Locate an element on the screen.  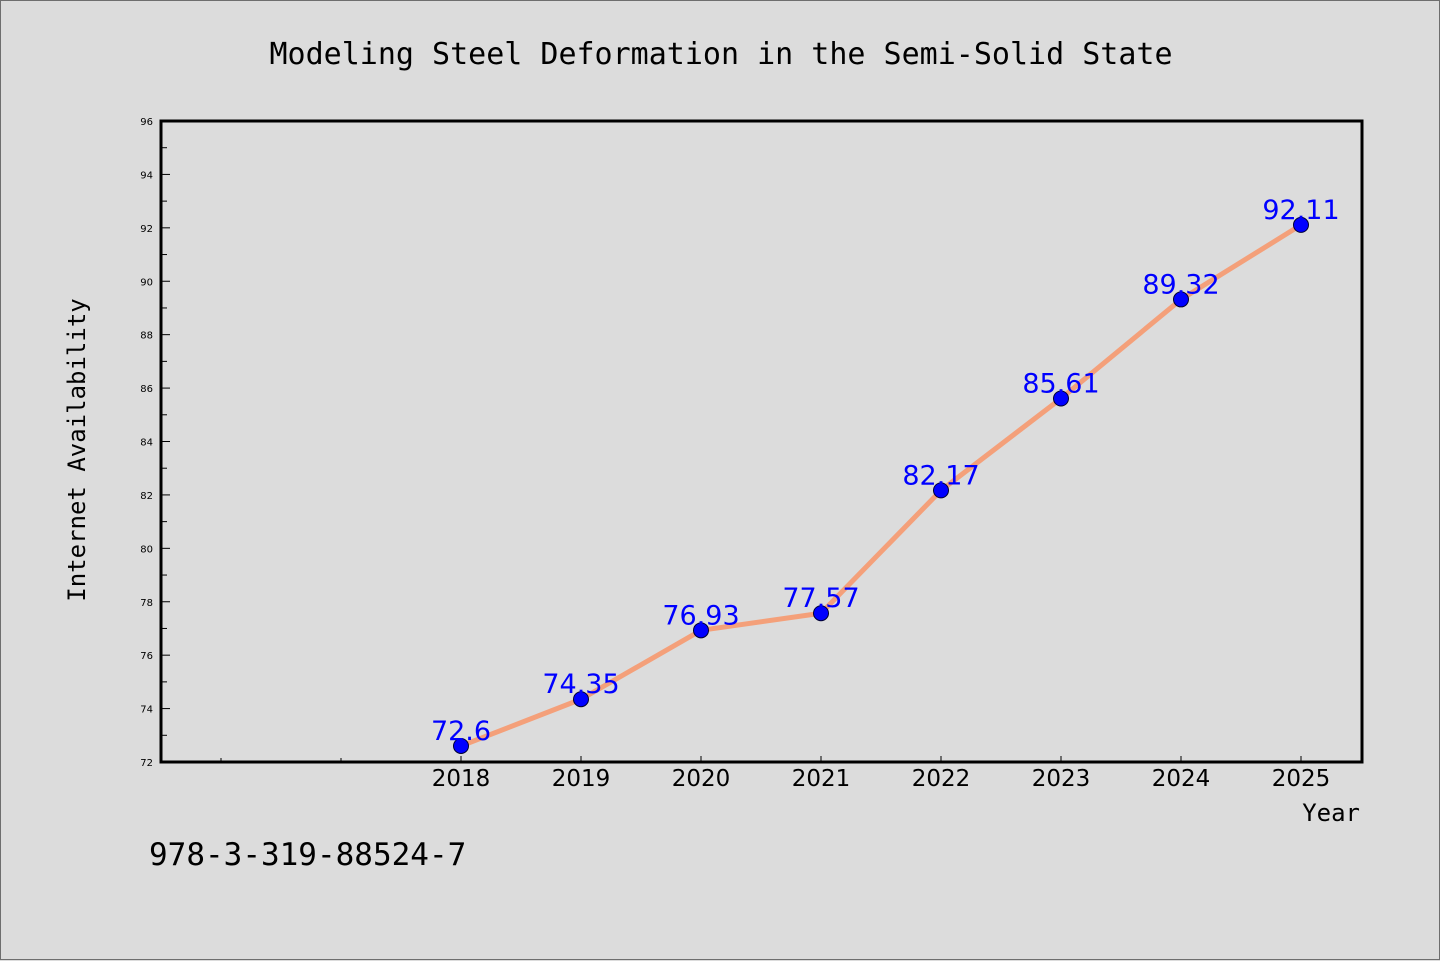
y-tick-label: 80 is located at coordinates (146, 549).